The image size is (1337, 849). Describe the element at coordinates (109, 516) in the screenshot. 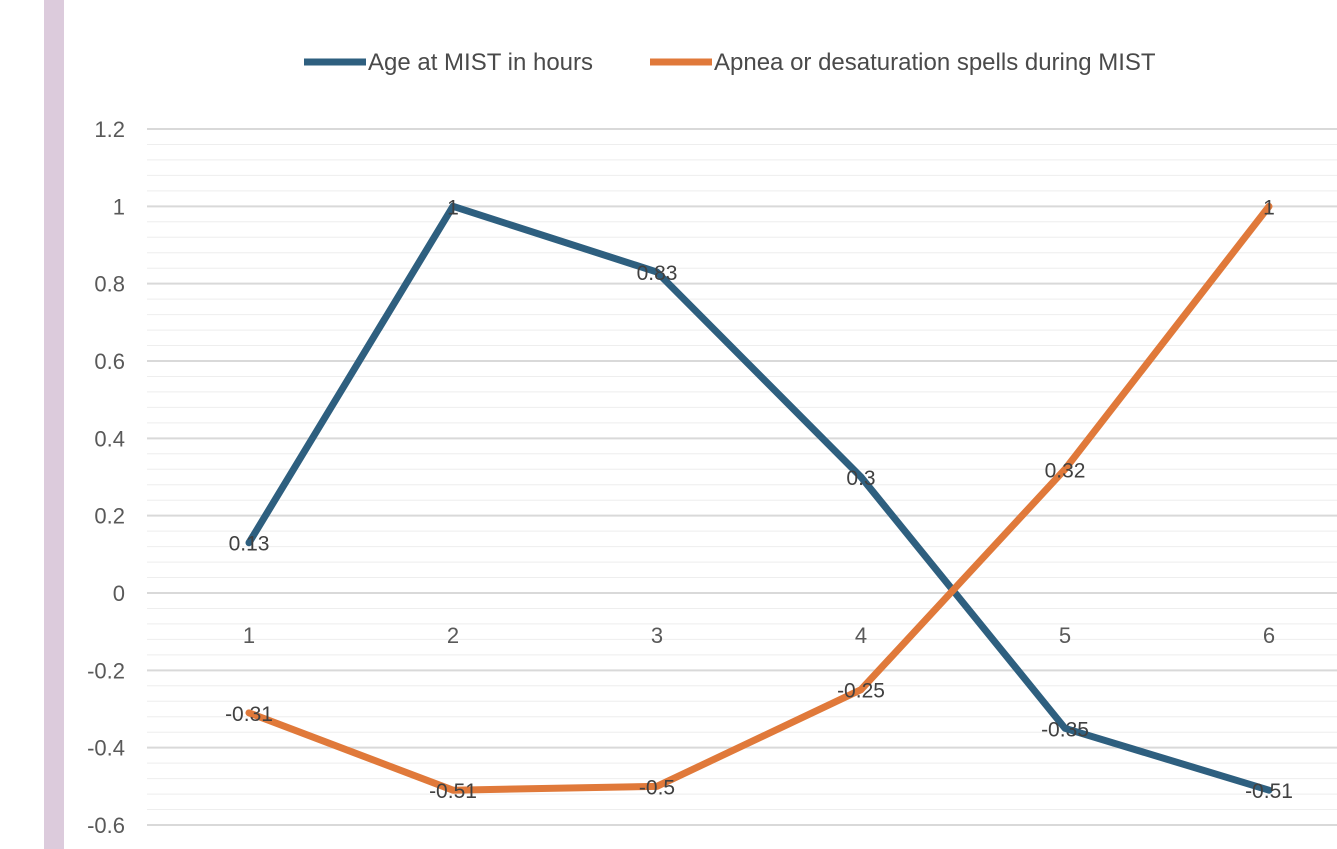

I see `y-tick-label: 0.2` at that location.